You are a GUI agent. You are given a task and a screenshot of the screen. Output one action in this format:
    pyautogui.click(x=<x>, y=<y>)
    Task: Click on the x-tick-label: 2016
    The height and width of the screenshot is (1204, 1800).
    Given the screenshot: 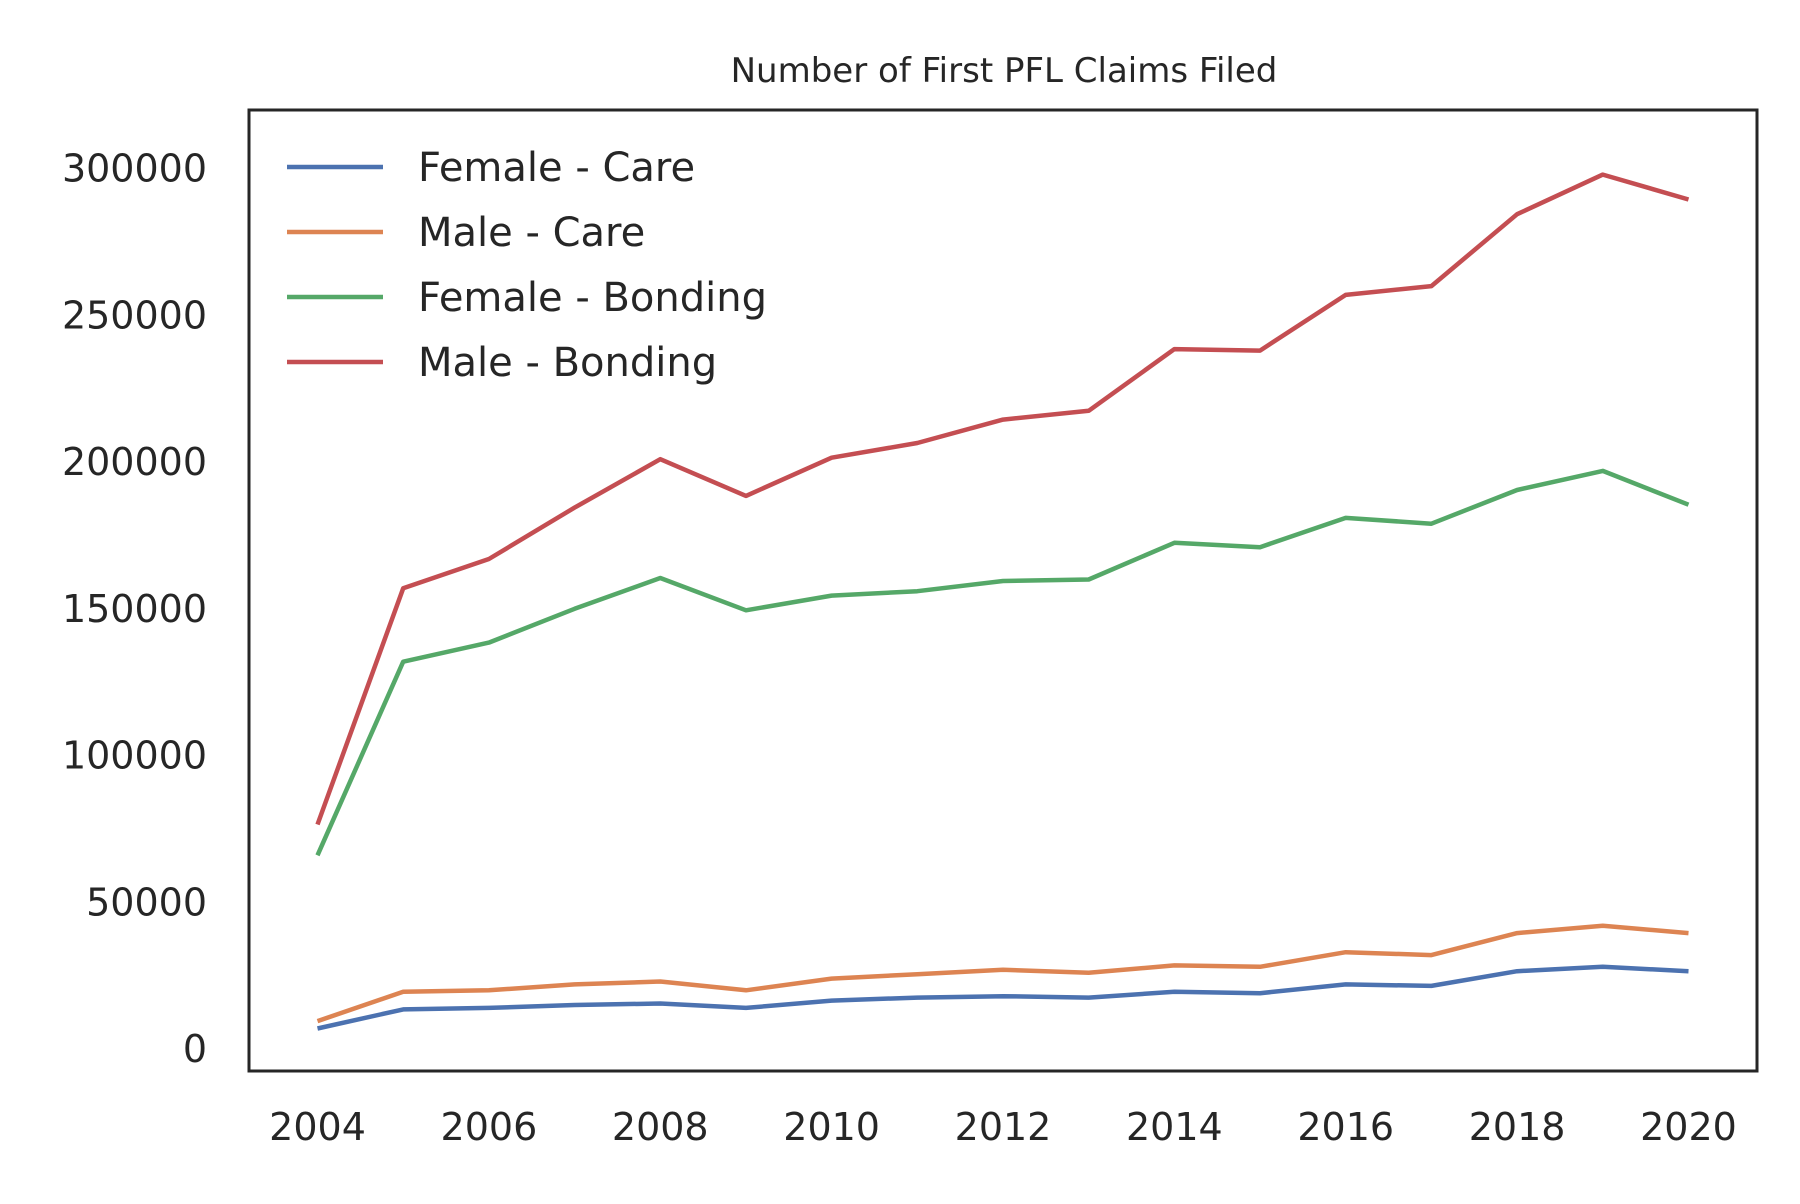 What is the action you would take?
    pyautogui.click(x=1345, y=1127)
    